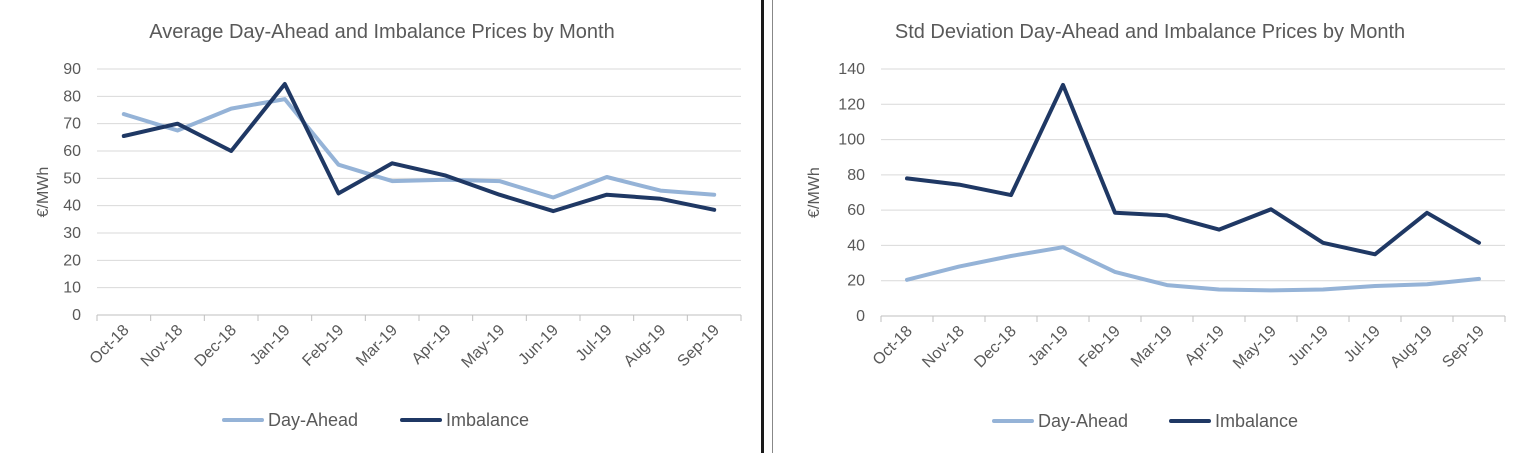 The height and width of the screenshot is (453, 1526). What do you see at coordinates (72, 233) in the screenshot?
I see `y-tick-label: 30` at bounding box center [72, 233].